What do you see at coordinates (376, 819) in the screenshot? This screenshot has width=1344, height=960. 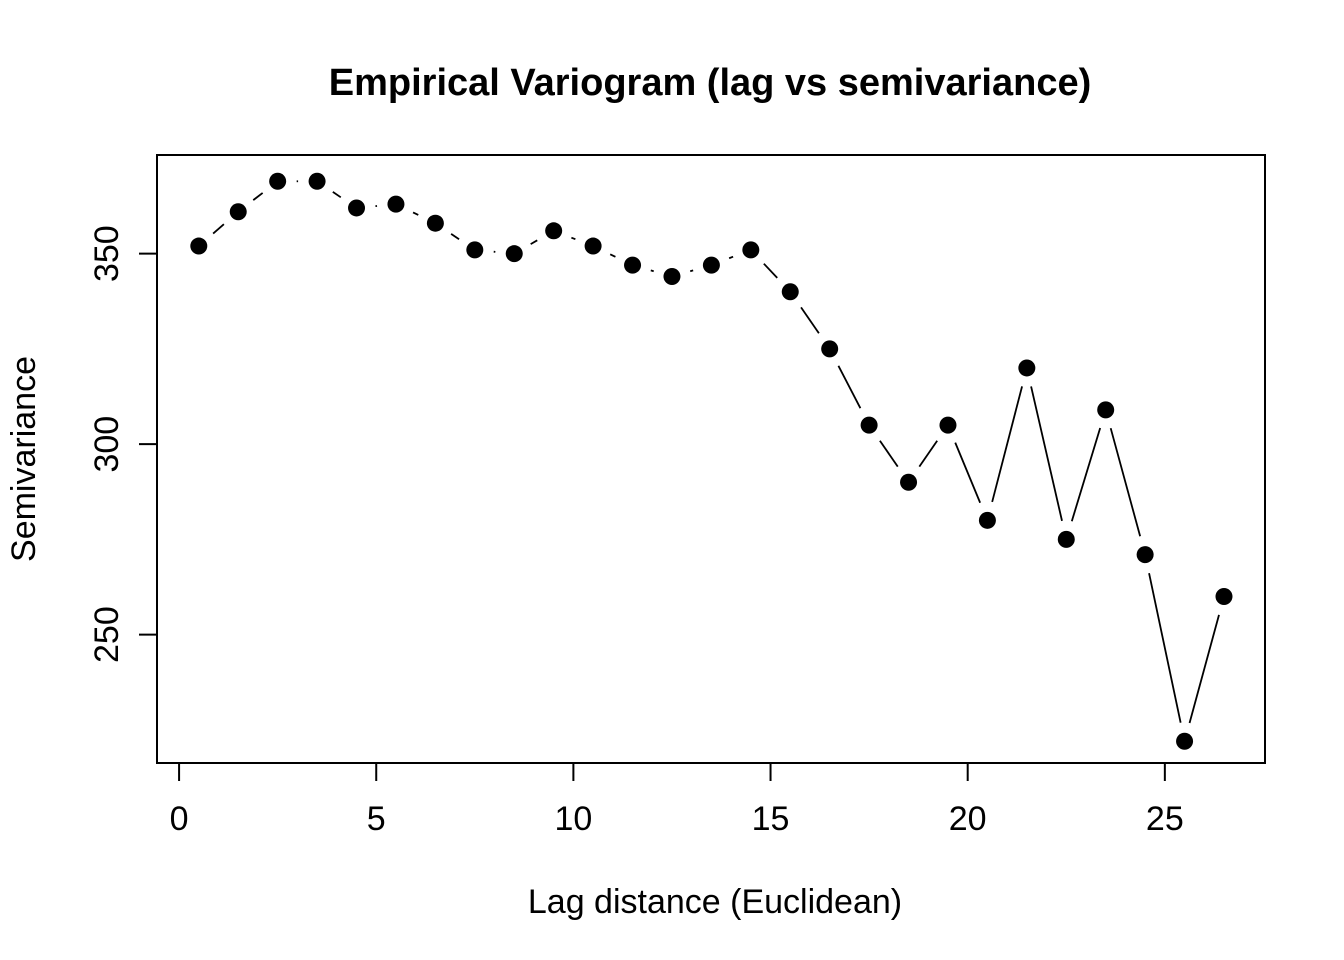 I see `x-tick-label: 5` at bounding box center [376, 819].